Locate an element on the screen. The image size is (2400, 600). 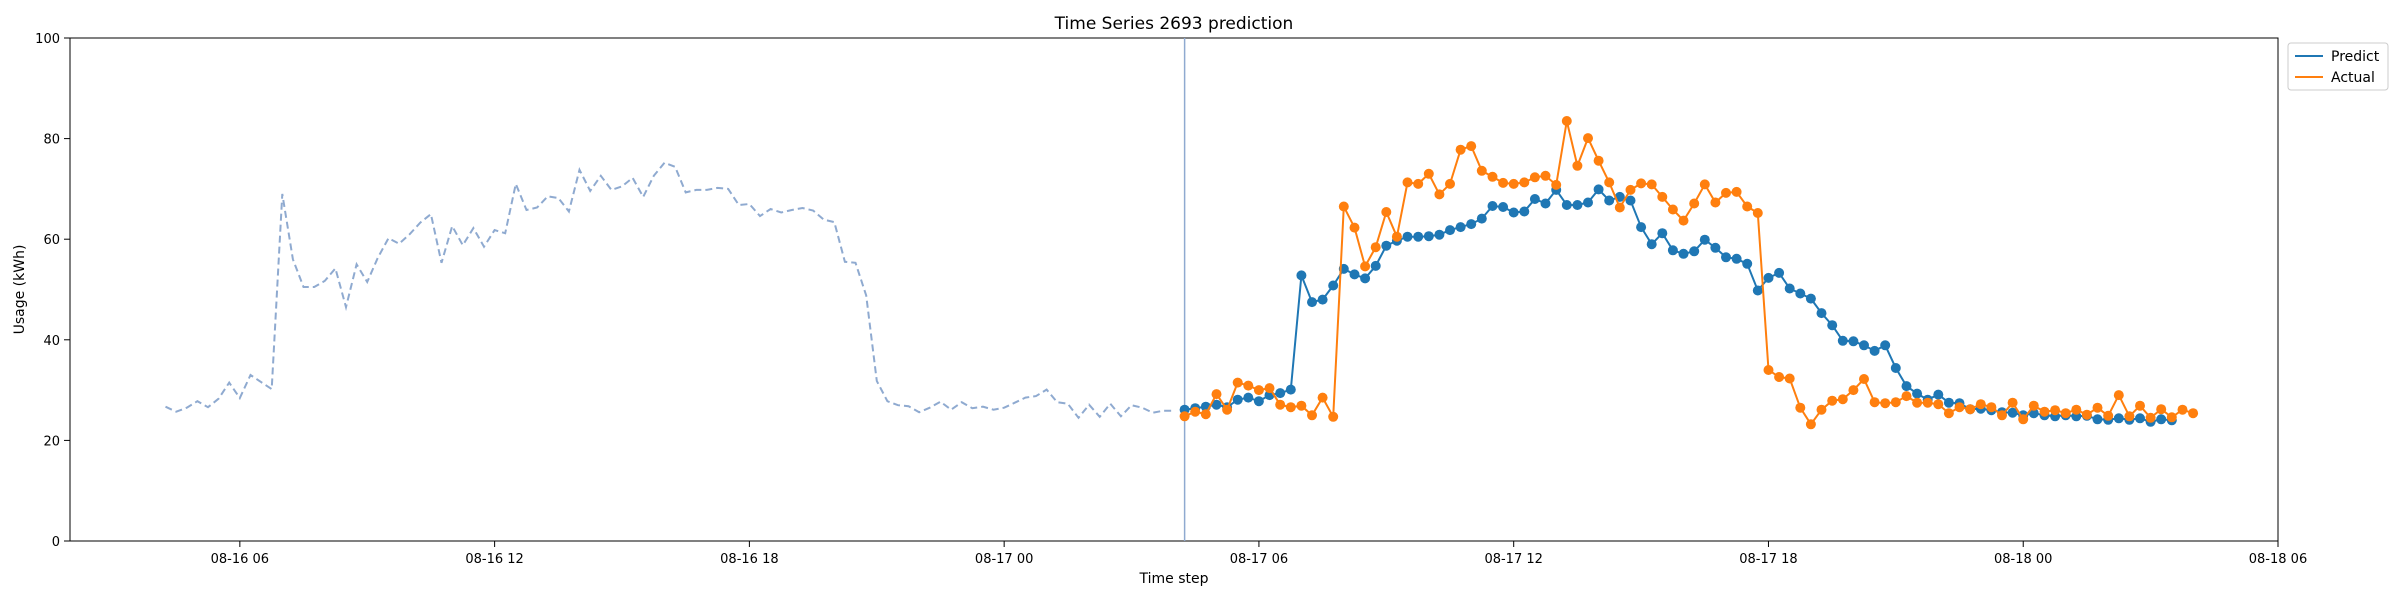
x-tick-label-5: 08-17 12 is located at coordinates (1513, 559).